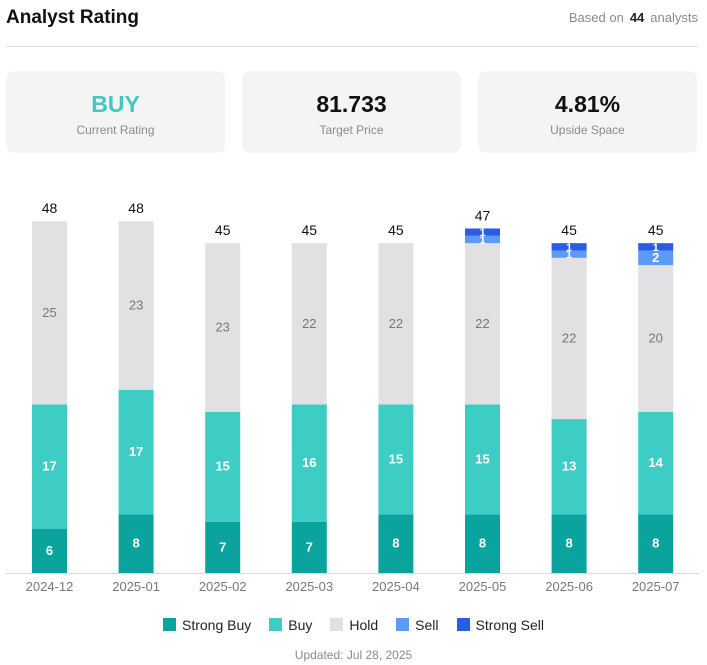 The height and width of the screenshot is (665, 707). I want to click on x-tick-label: 2025-05, so click(483, 586).